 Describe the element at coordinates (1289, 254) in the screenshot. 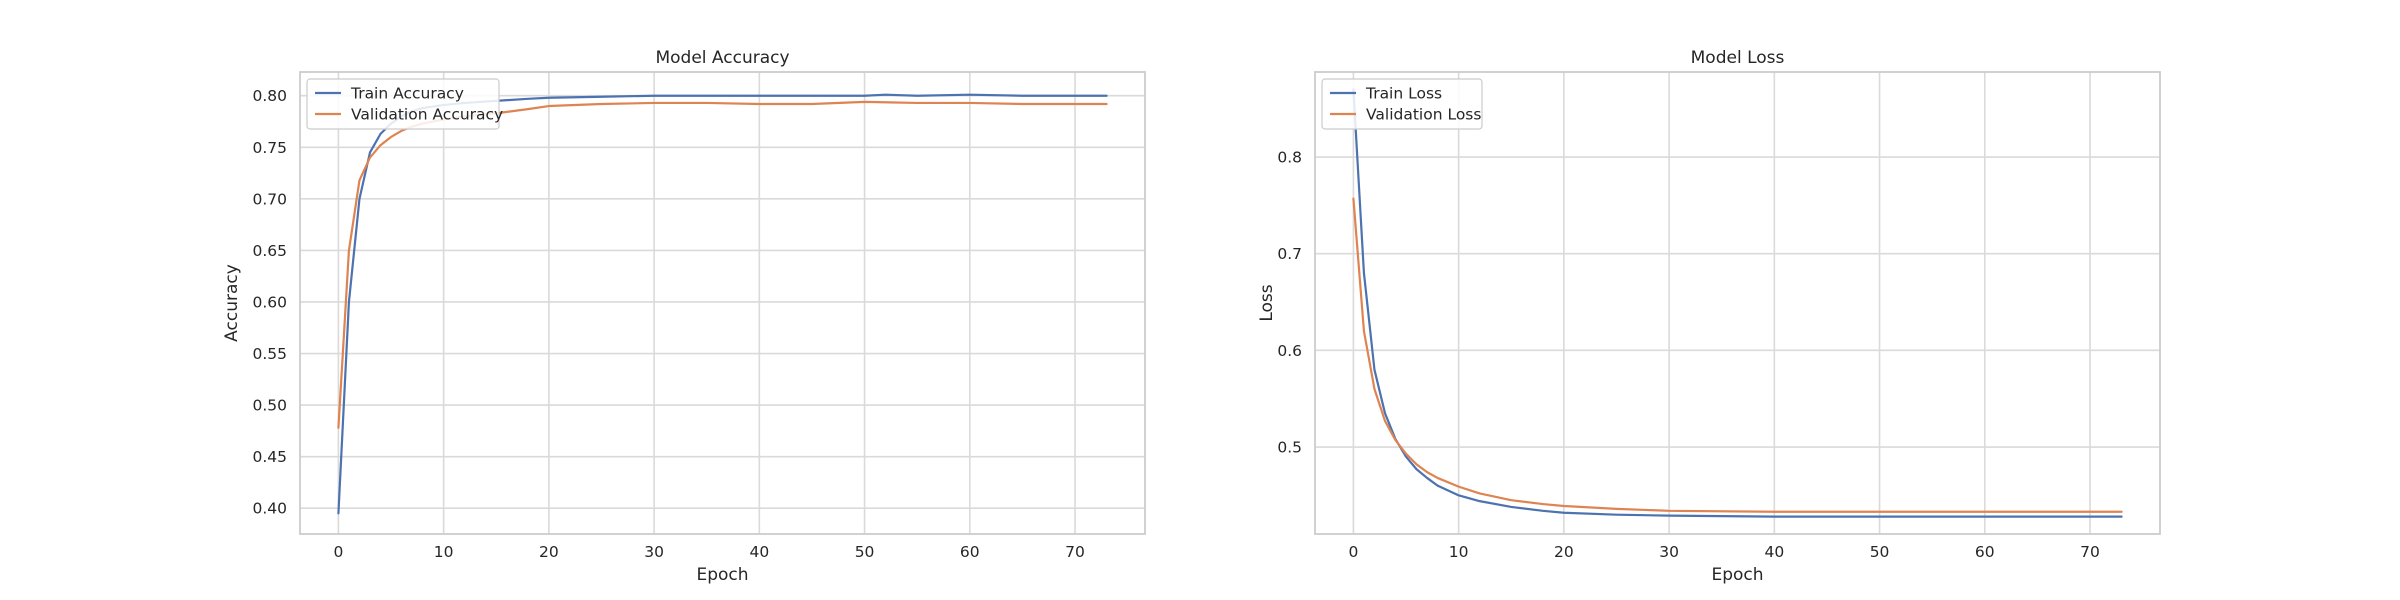

I see `y-tick-label: 0.7` at that location.